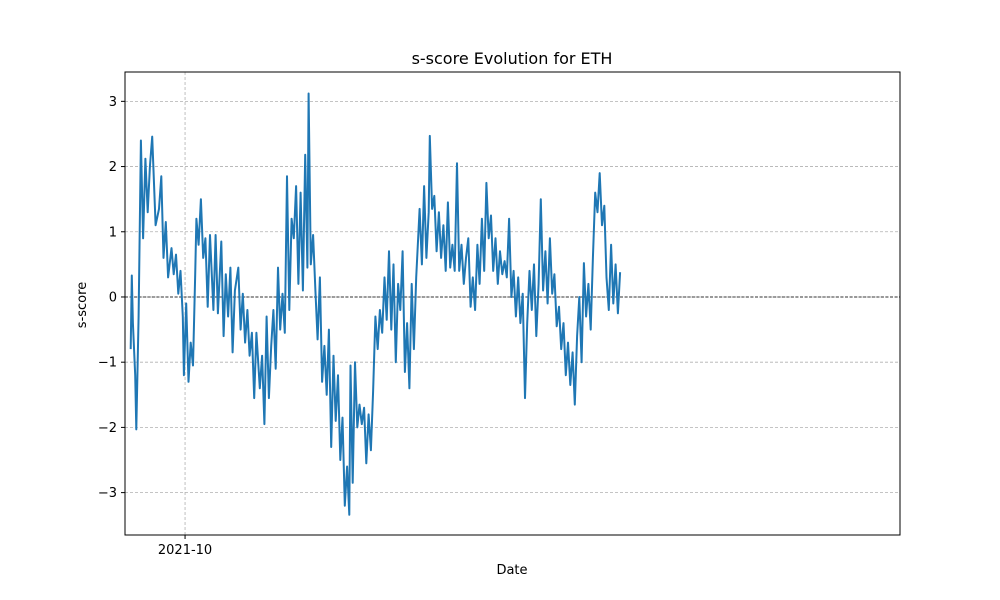 Image resolution: width=1000 pixels, height=600 pixels. Describe the element at coordinates (512, 58) in the screenshot. I see `chart-title: s-score Evolution for ETH` at that location.